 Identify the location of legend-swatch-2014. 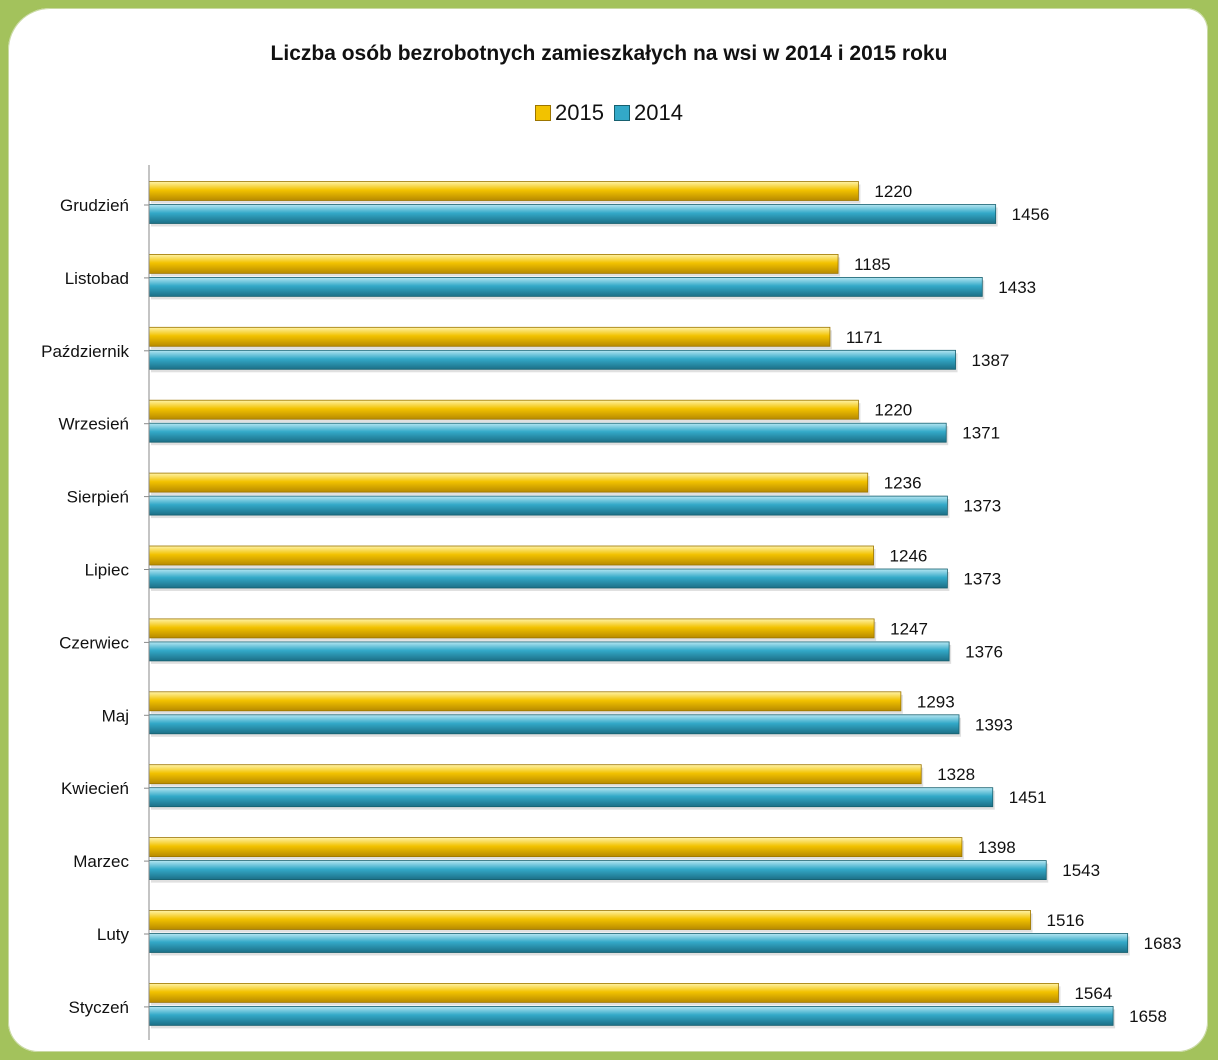
(622, 113).